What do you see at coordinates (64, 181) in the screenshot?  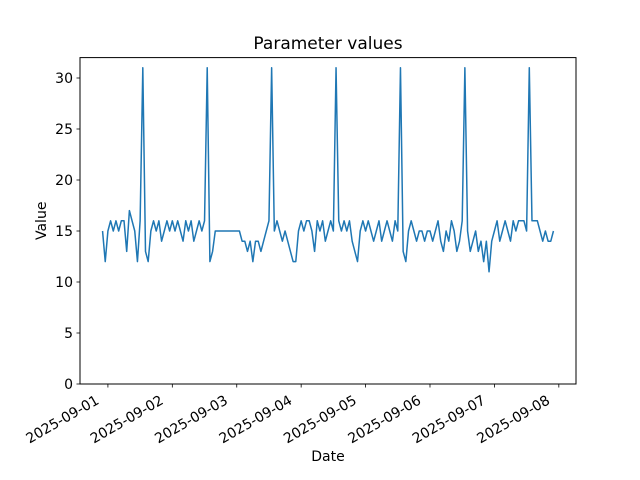 I see `y-tick-label: 20` at bounding box center [64, 181].